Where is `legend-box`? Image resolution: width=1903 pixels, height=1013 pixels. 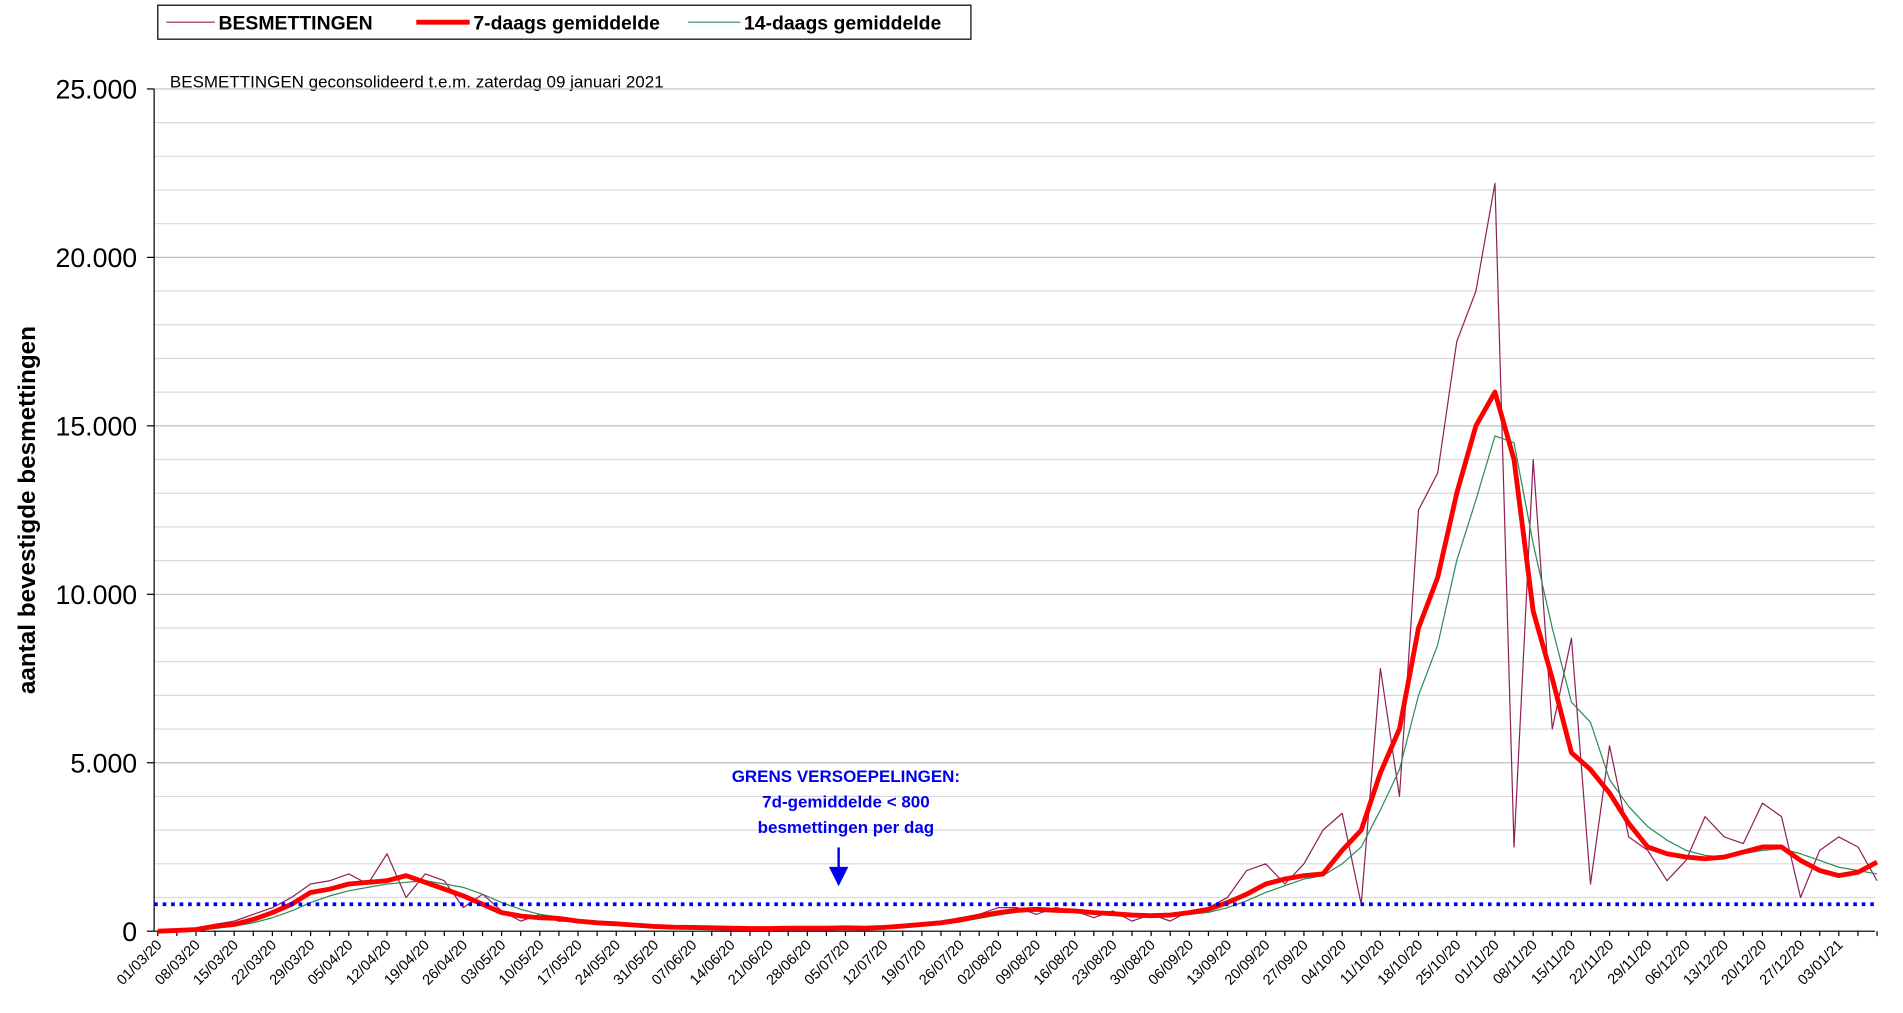 legend-box is located at coordinates (564, 22).